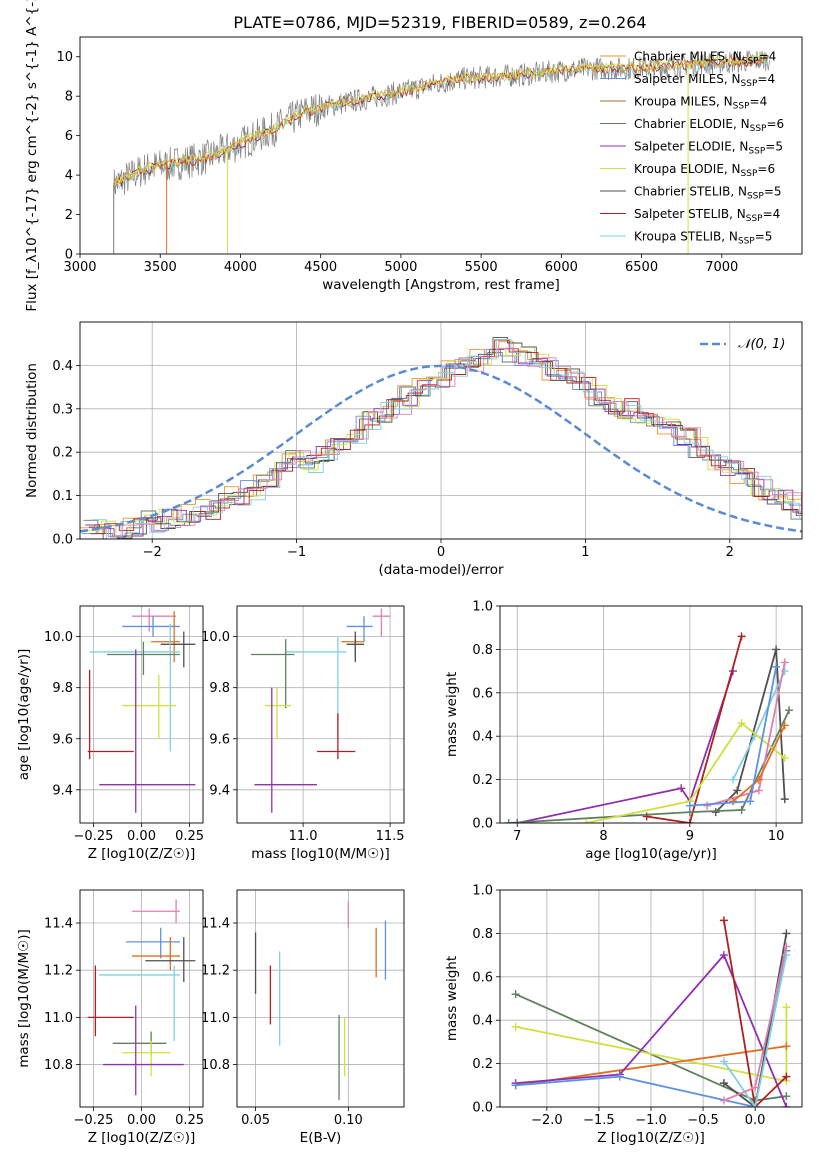 The height and width of the screenshot is (1170, 819). I want to click on y-tick-label: 8, so click(69, 97).